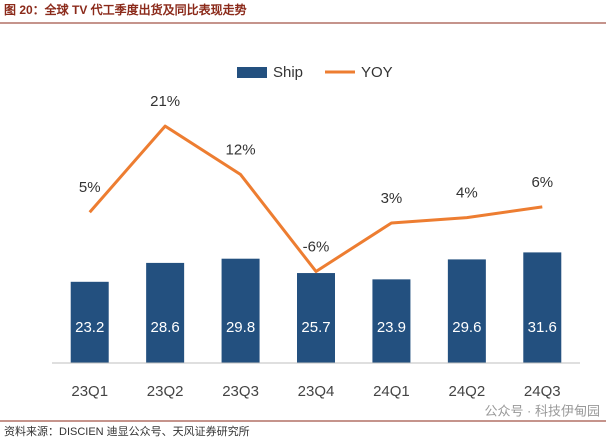 The image size is (606, 442). What do you see at coordinates (89, 327) in the screenshot?
I see `bar-value-label: 23.2` at bounding box center [89, 327].